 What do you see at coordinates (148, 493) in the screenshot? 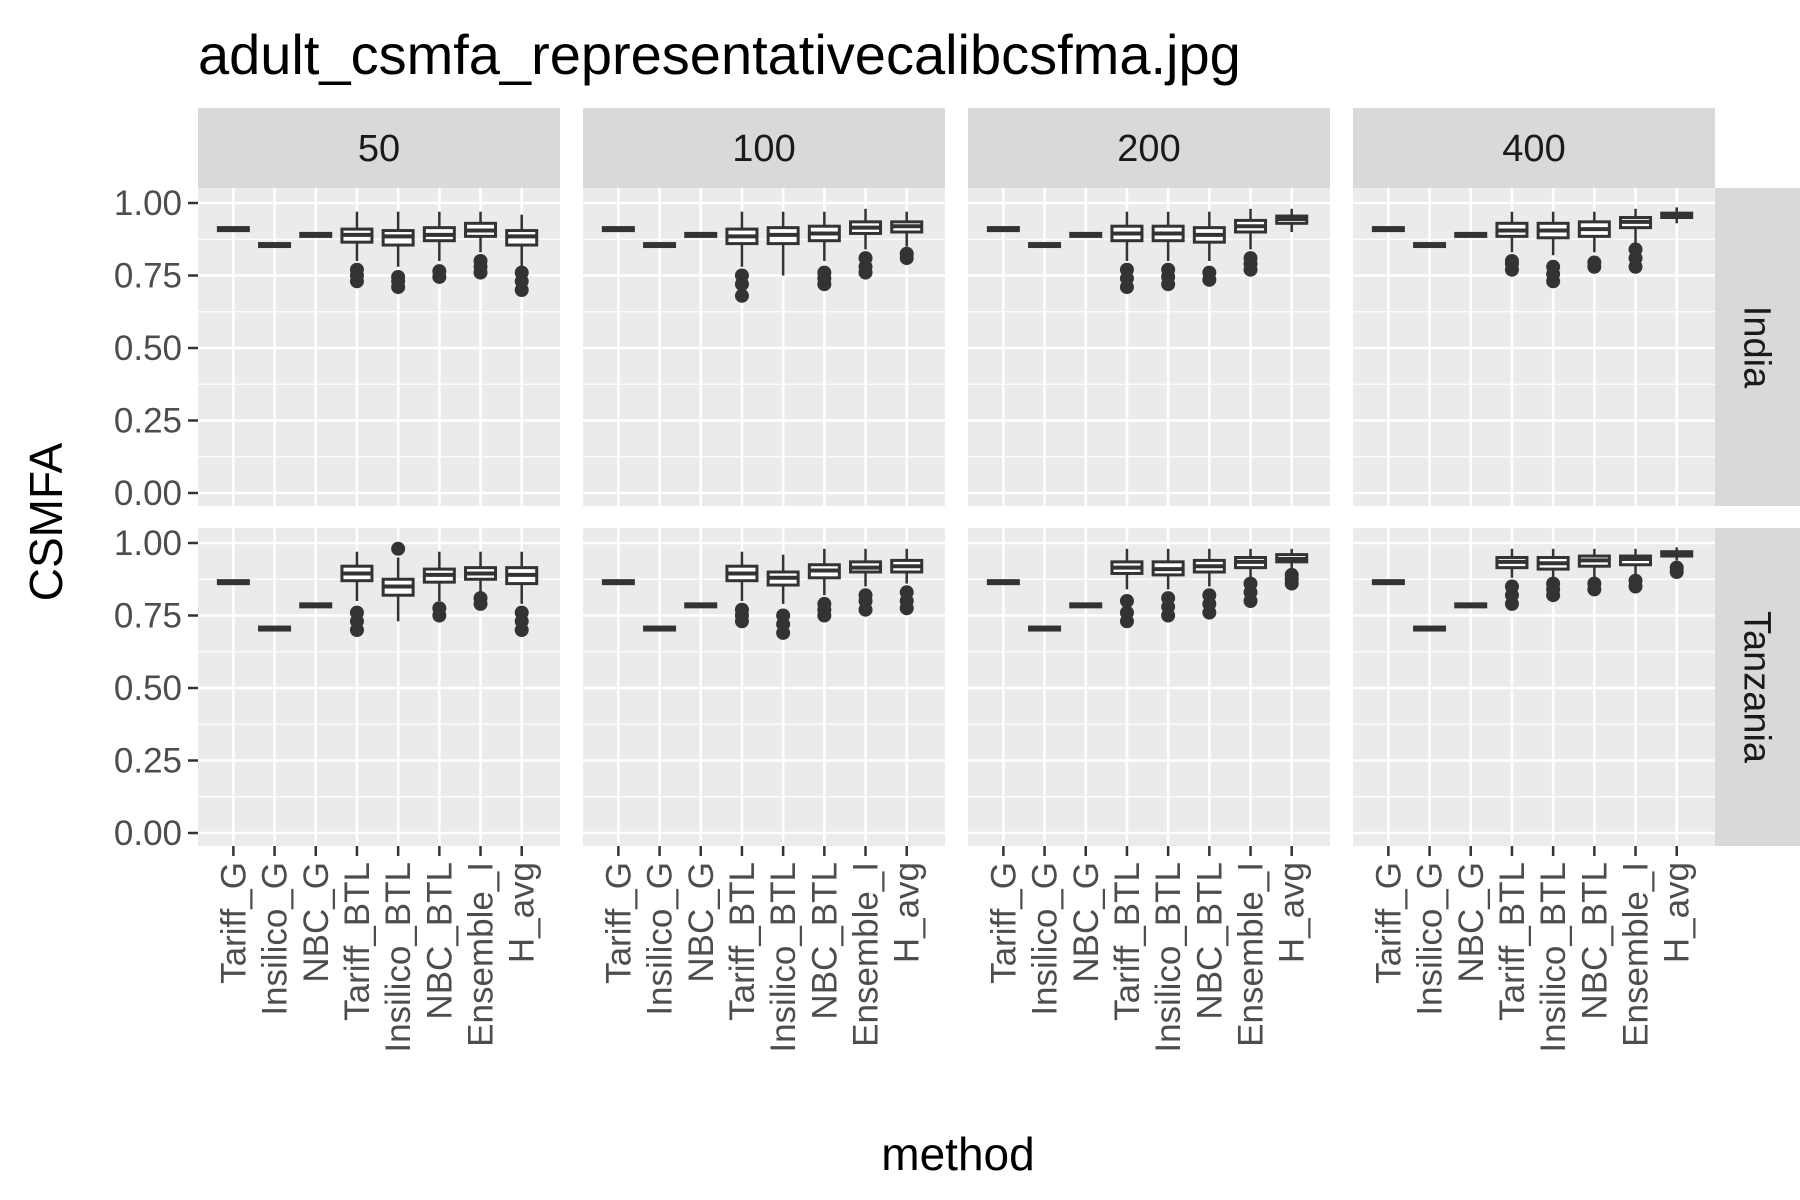
I see `y-tick-label: 0.00` at bounding box center [148, 493].